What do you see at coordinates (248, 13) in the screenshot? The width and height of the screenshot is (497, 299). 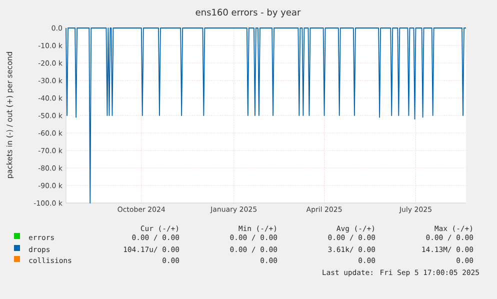 I see `chart-title: ens160 errors - by year` at bounding box center [248, 13].